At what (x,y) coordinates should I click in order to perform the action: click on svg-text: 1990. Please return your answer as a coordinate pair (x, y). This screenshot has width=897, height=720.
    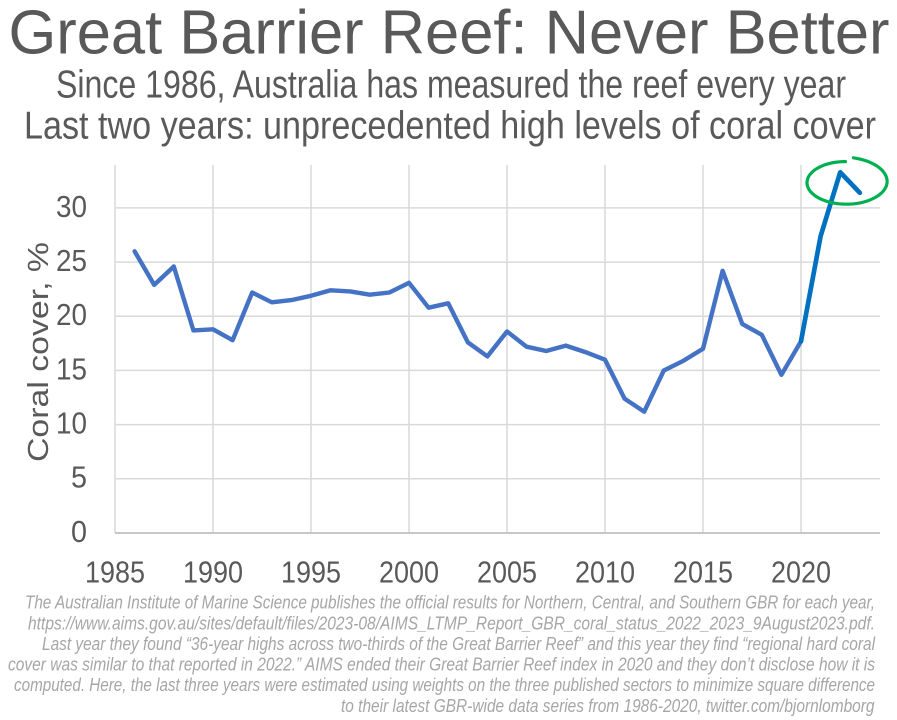
    Looking at the image, I should click on (213, 572).